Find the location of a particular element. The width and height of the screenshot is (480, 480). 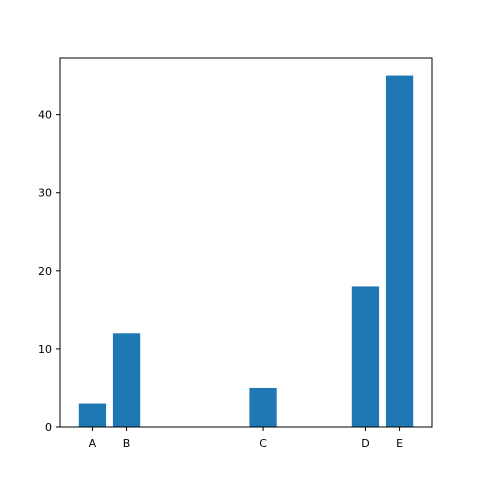

y-tick-label-40: 40 is located at coordinates (45, 115).